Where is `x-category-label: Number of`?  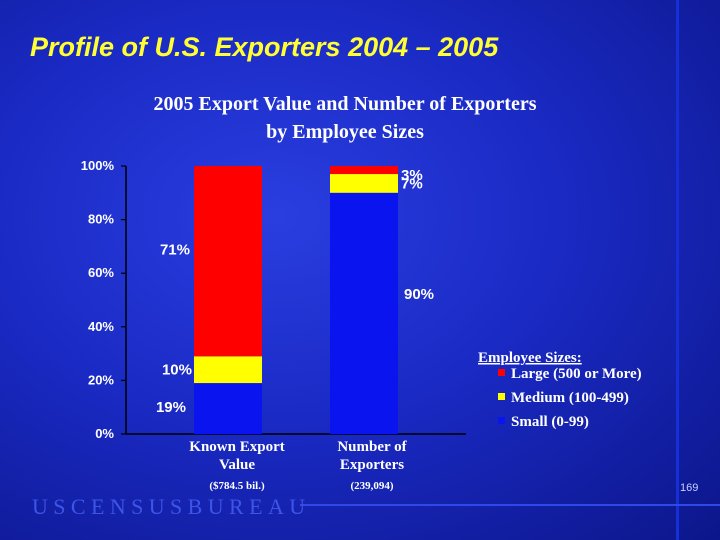
x-category-label: Number of is located at coordinates (372, 447).